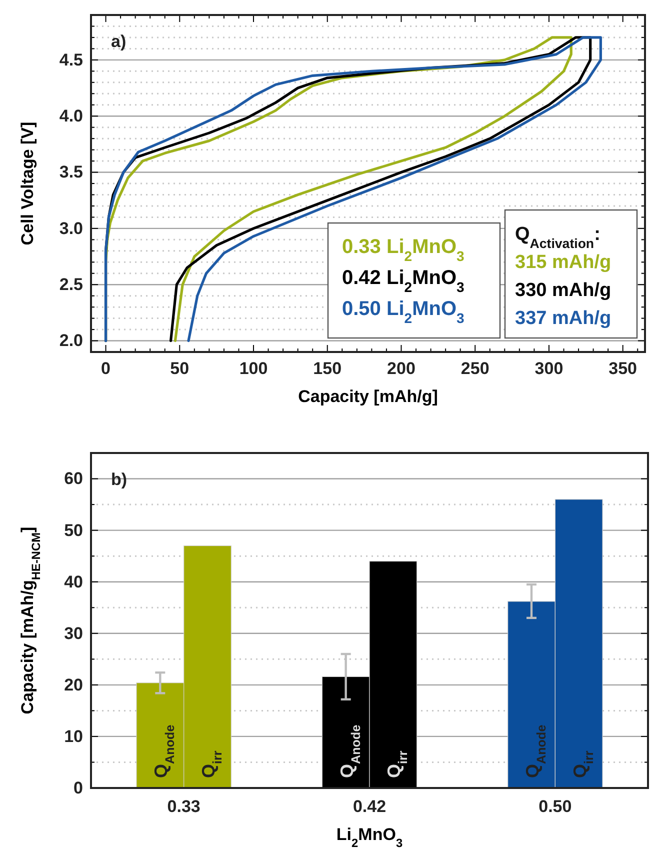 The width and height of the screenshot is (660, 863). What do you see at coordinates (71, 60) in the screenshot?
I see `y-tick-label: 4.5` at bounding box center [71, 60].